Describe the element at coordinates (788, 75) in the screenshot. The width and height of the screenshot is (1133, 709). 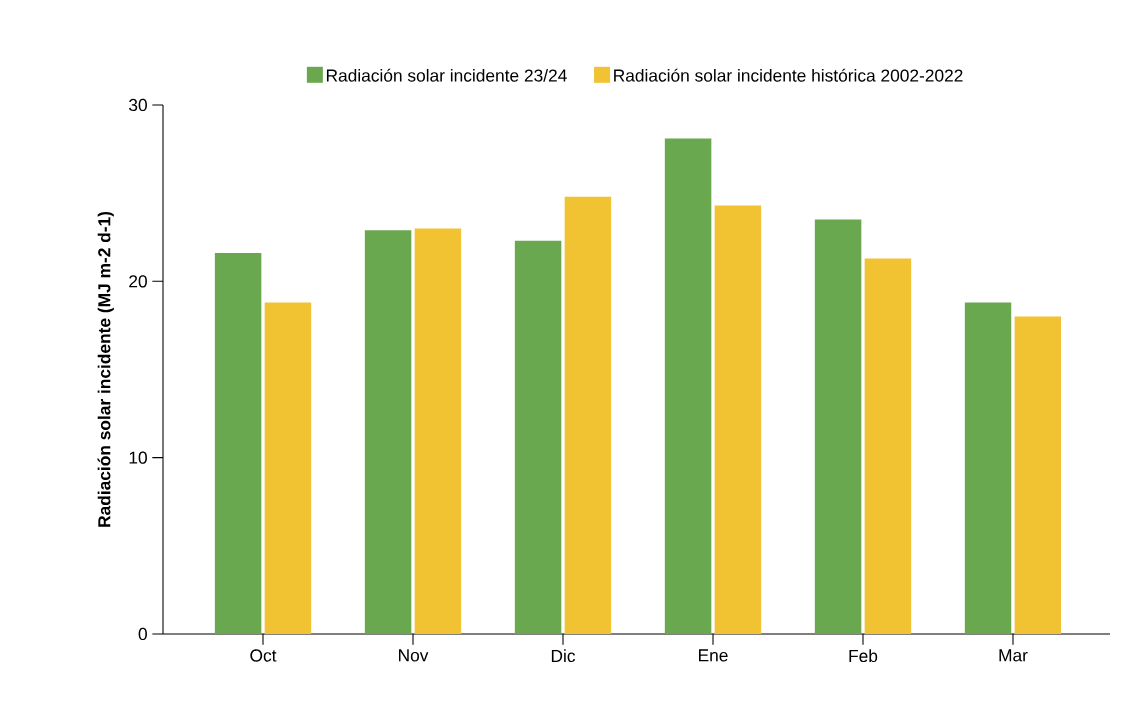
I see `legend-label: Radiación solar incidente histórica 2002-2022` at that location.